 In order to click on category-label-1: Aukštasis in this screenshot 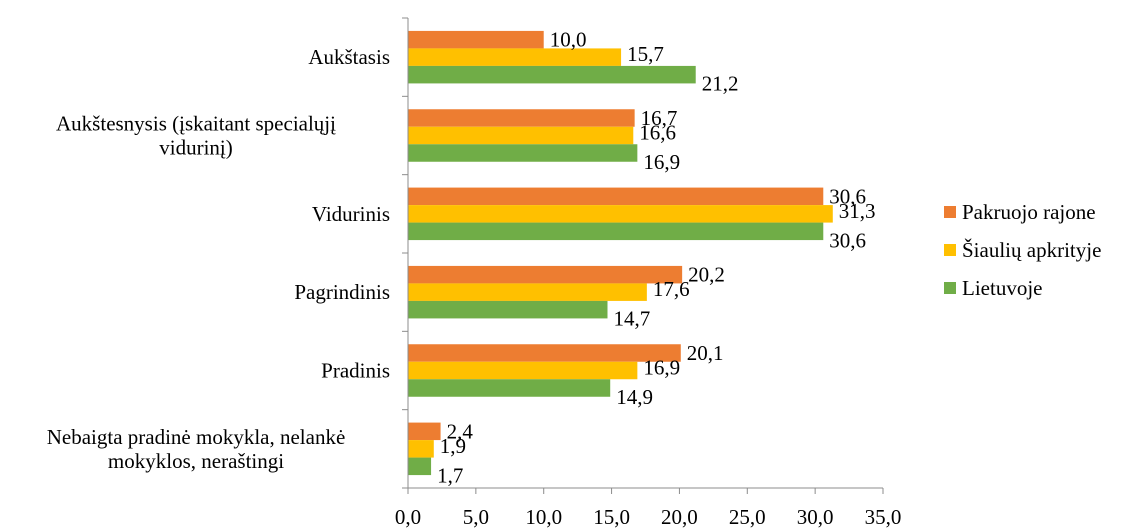, I will do `click(349, 57)`.